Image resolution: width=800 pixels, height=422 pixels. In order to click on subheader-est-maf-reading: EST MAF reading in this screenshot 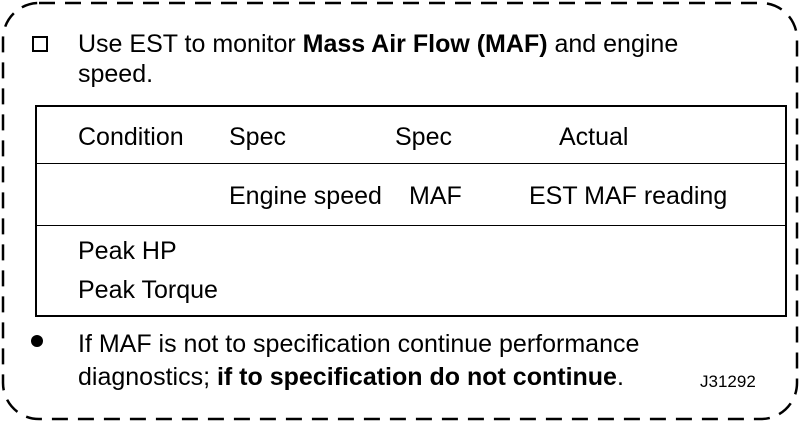, I will do `click(628, 196)`.